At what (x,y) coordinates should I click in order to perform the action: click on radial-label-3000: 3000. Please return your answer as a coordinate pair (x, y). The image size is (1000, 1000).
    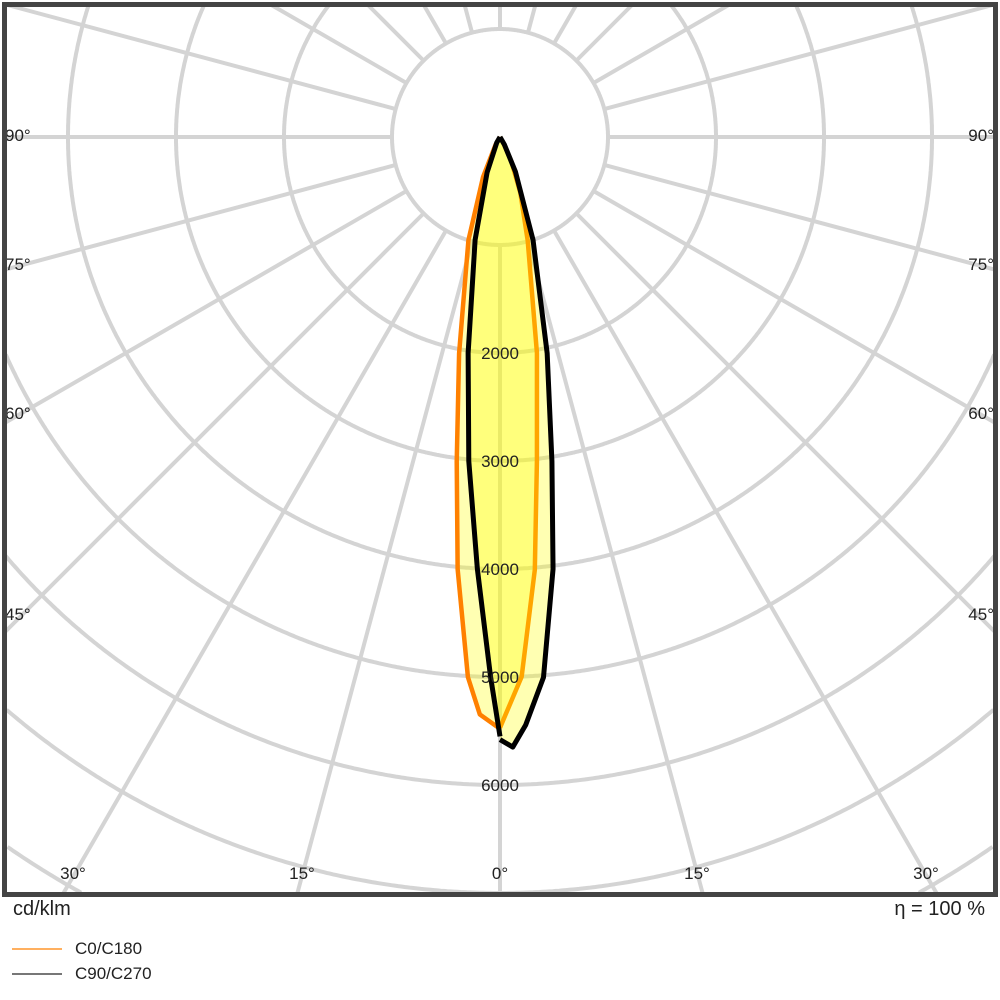
    Looking at the image, I should click on (500, 461).